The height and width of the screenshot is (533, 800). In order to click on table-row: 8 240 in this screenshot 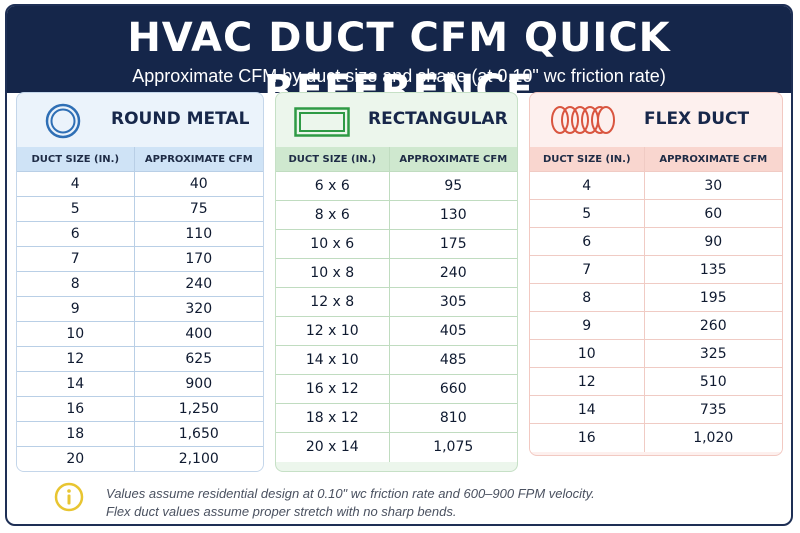, I will do `click(140, 284)`.